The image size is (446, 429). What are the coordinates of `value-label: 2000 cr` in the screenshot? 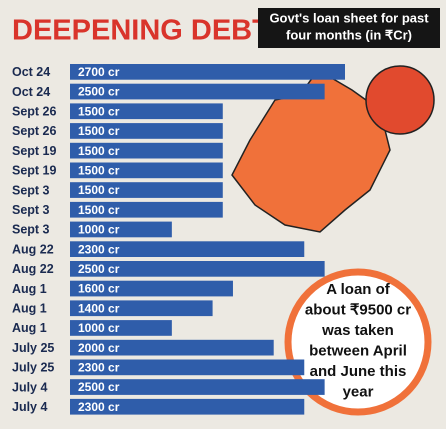 It's located at (99, 348).